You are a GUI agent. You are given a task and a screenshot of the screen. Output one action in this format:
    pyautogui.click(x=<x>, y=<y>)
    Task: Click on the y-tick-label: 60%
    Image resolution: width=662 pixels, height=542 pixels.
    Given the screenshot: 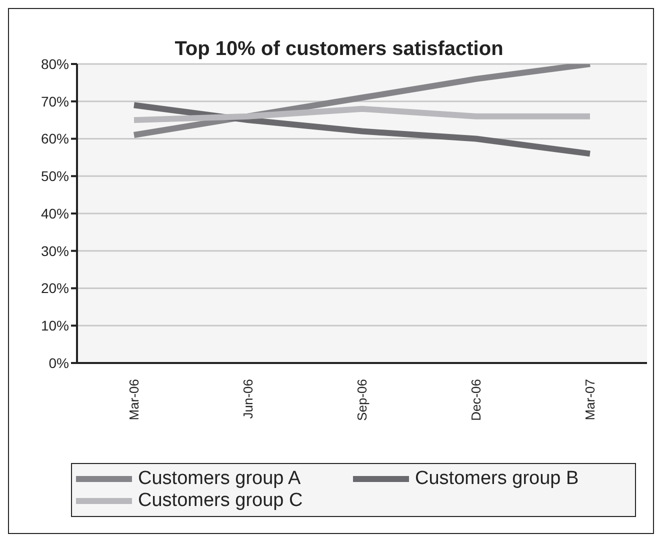 What is the action you would take?
    pyautogui.click(x=54, y=138)
    